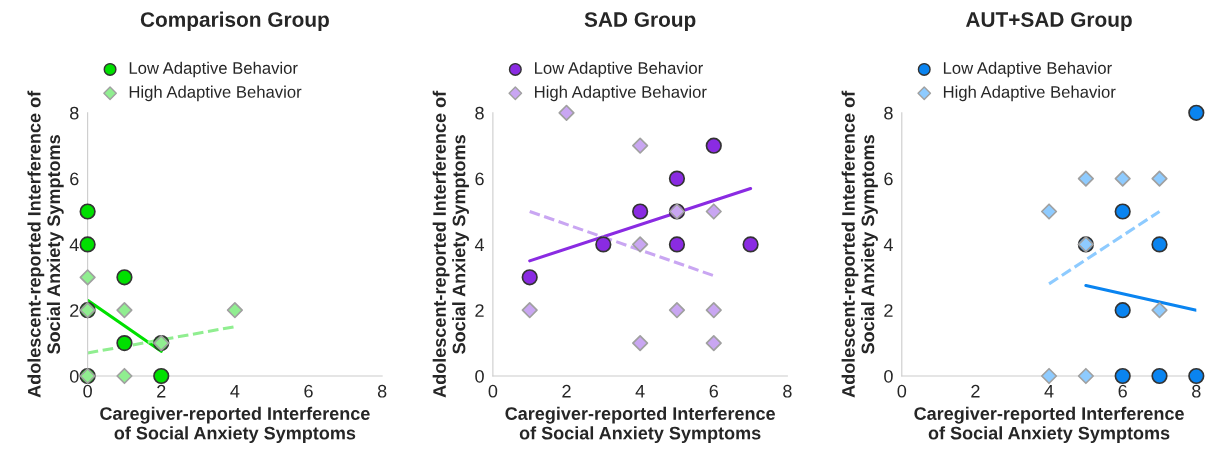  Describe the element at coordinates (640, 22) in the screenshot. I see `chart-title: SAD Group` at that location.